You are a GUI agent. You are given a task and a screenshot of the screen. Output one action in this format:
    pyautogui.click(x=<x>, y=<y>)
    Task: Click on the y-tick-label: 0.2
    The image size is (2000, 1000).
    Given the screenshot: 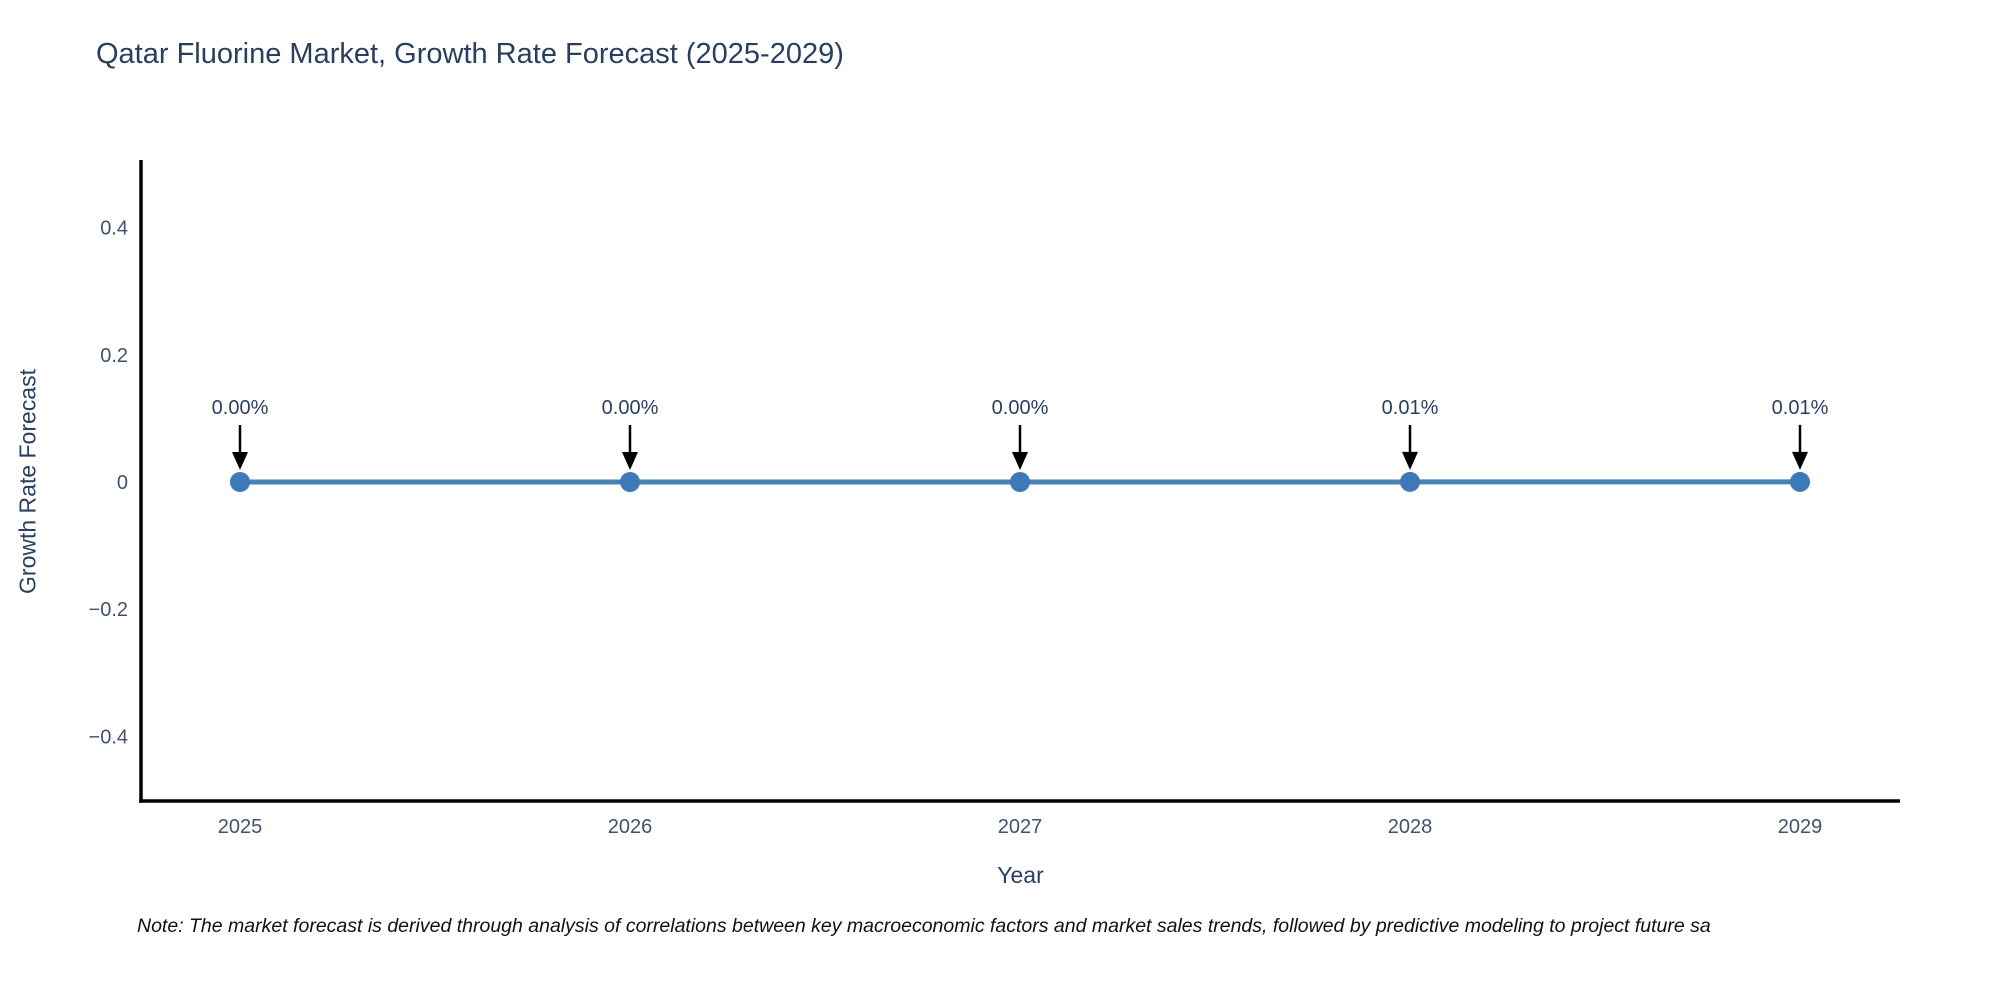 What is the action you would take?
    pyautogui.click(x=114, y=356)
    